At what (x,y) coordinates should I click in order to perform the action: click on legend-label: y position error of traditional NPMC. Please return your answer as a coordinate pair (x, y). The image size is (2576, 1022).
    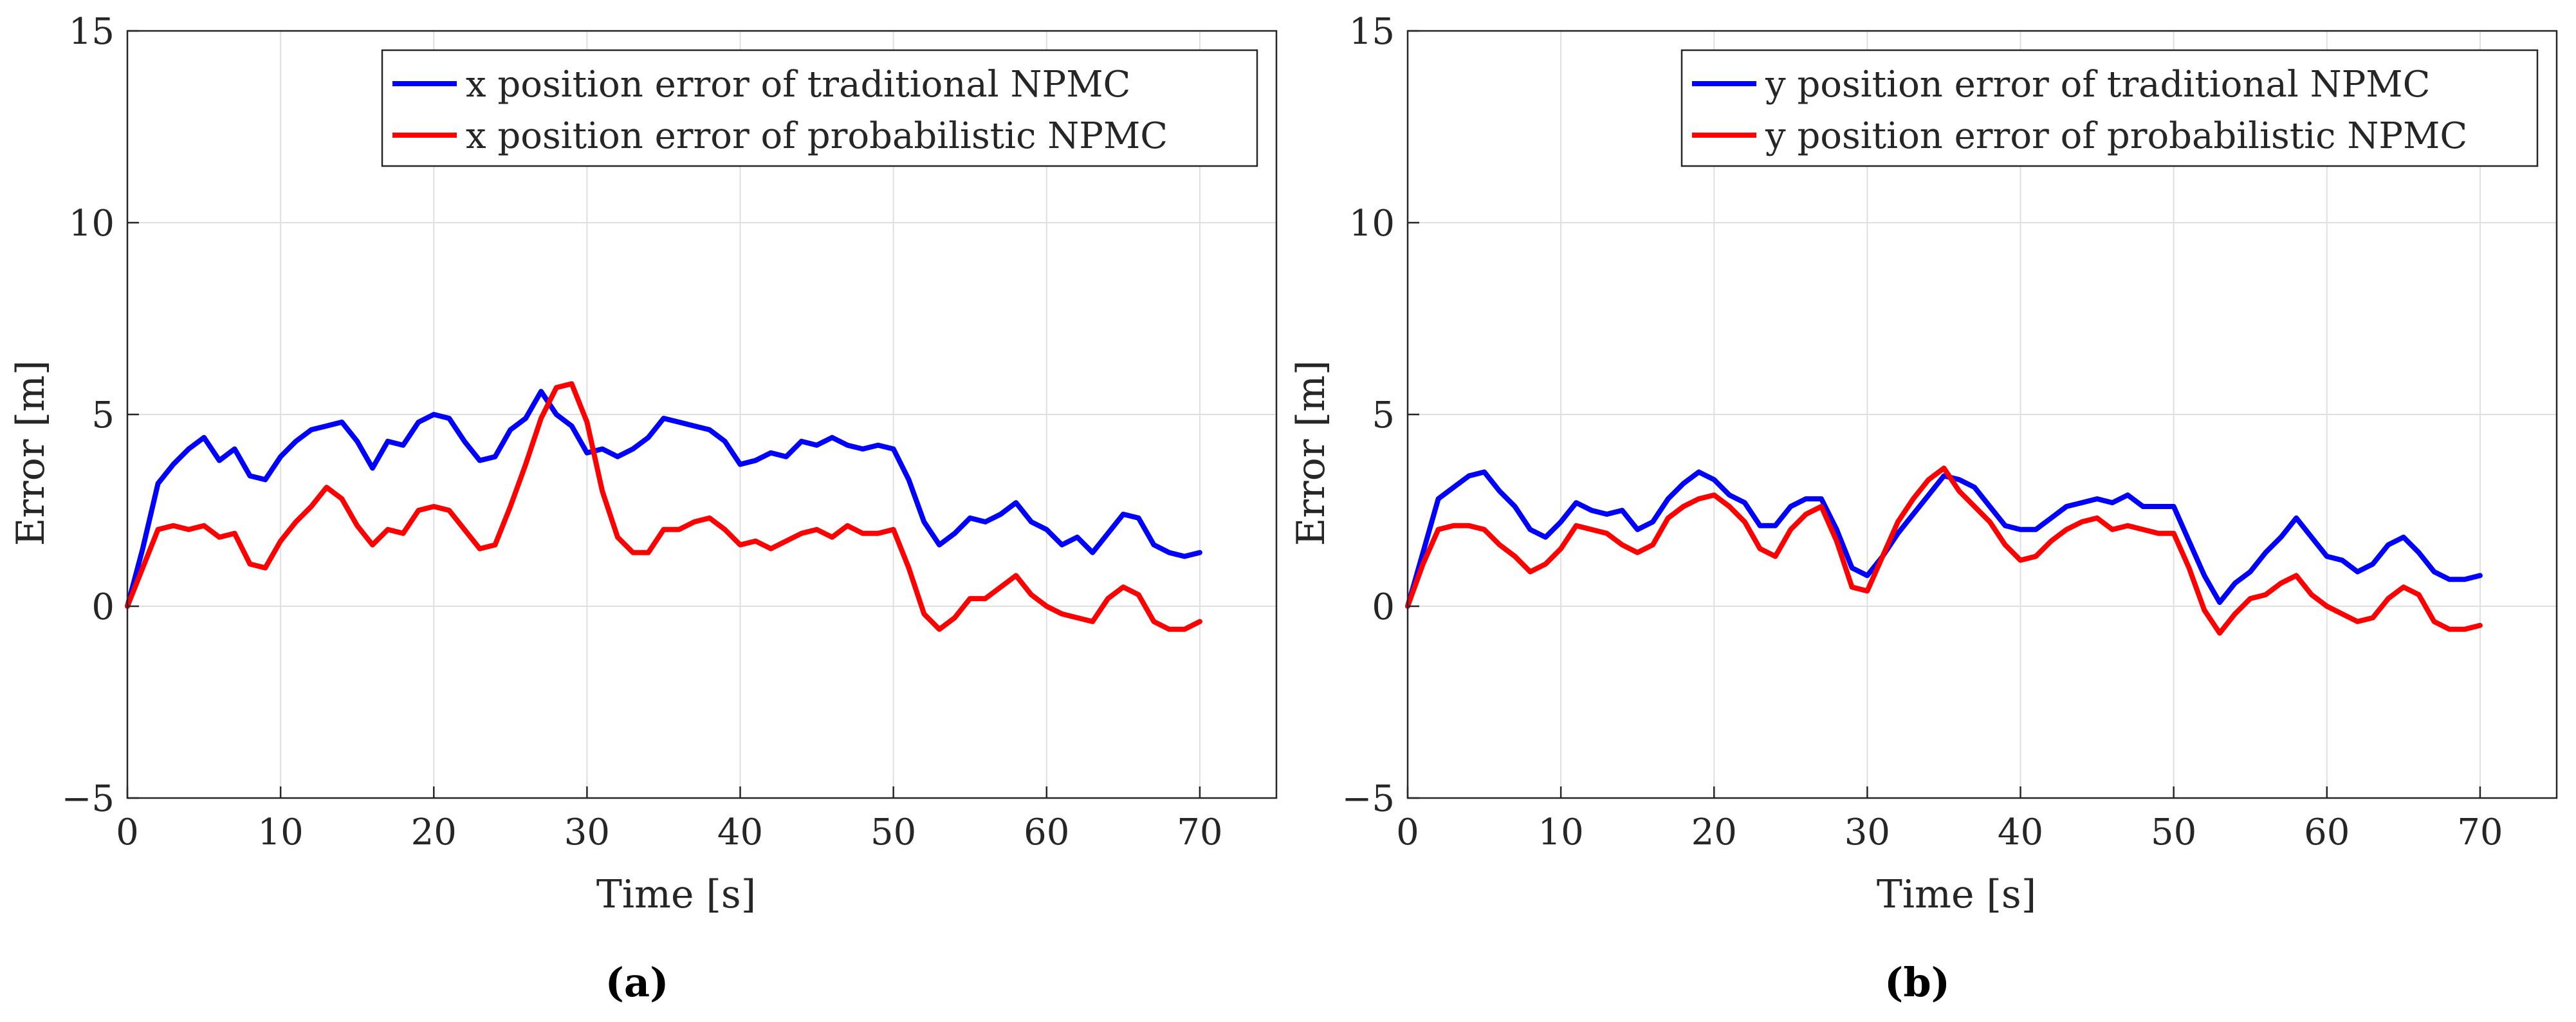
    Looking at the image, I should click on (2097, 85).